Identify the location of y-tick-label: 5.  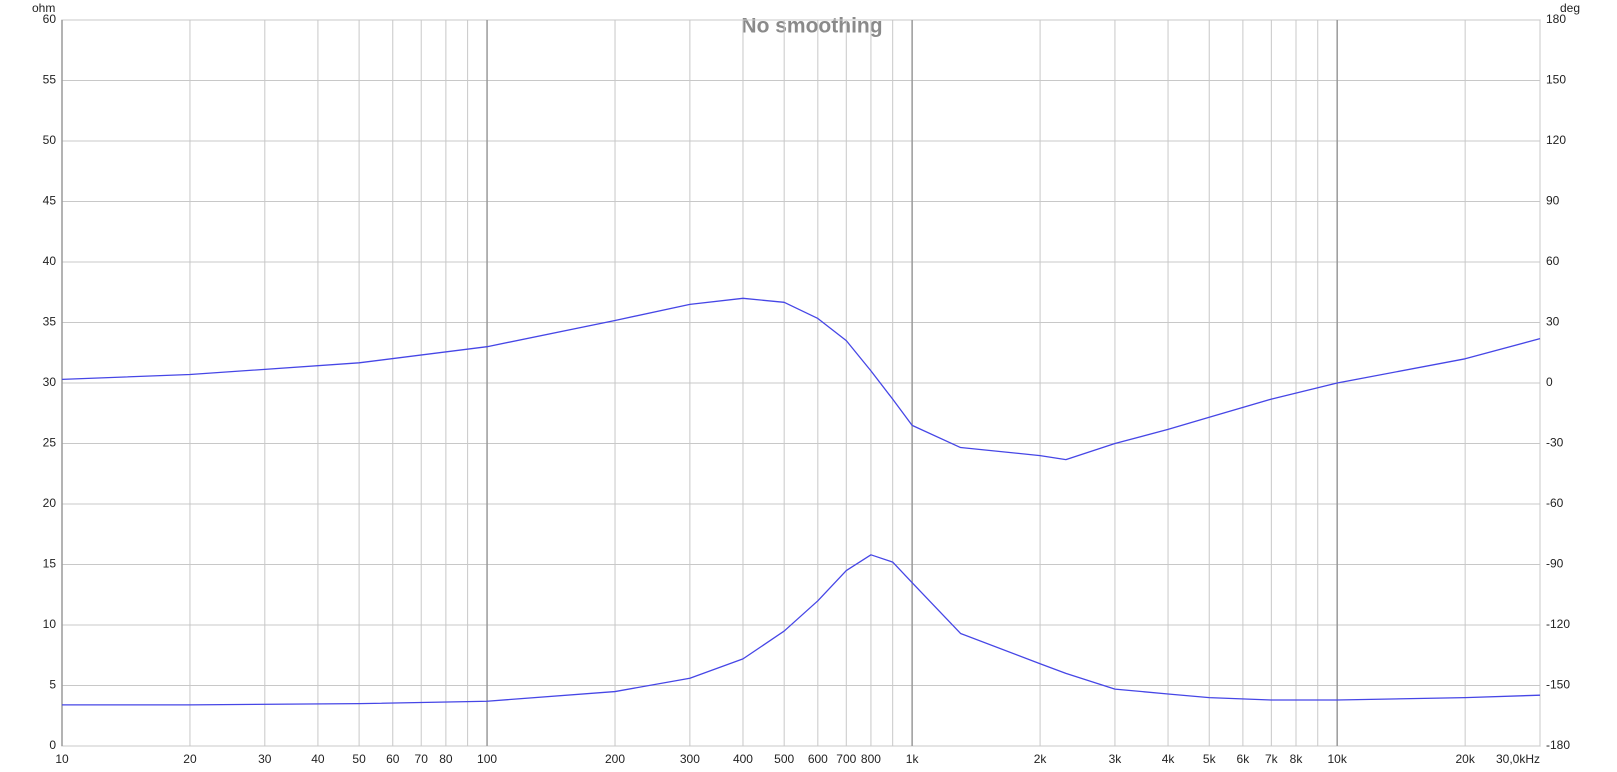
(52, 685).